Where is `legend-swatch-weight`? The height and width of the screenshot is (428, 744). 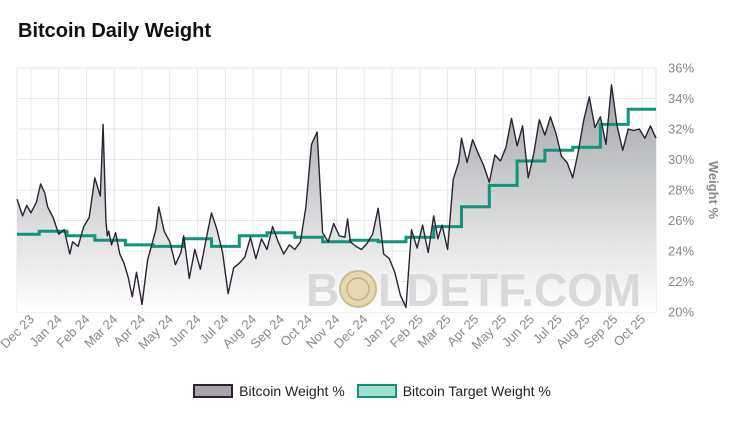 legend-swatch-weight is located at coordinates (213, 391).